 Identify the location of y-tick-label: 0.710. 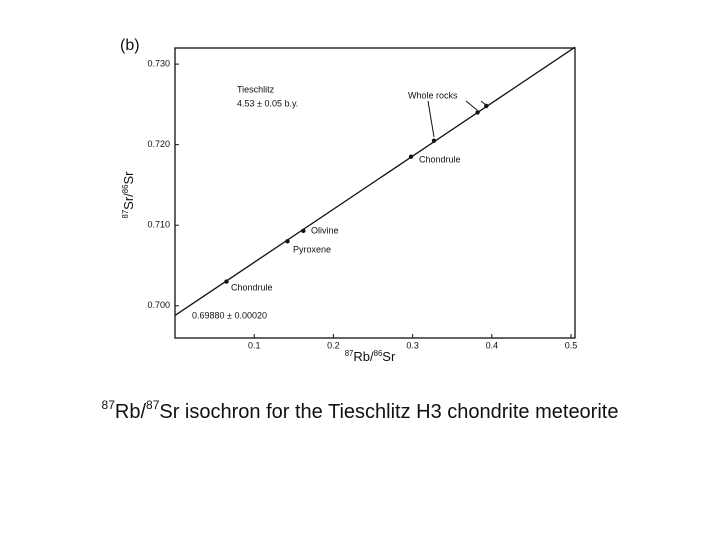
(158, 225).